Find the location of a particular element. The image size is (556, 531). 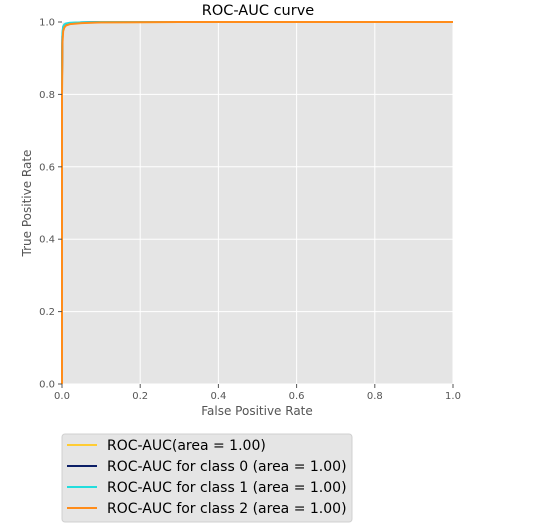

legend-label-3: ROC-AUC for class 2 (area = 1.00) is located at coordinates (227, 509).